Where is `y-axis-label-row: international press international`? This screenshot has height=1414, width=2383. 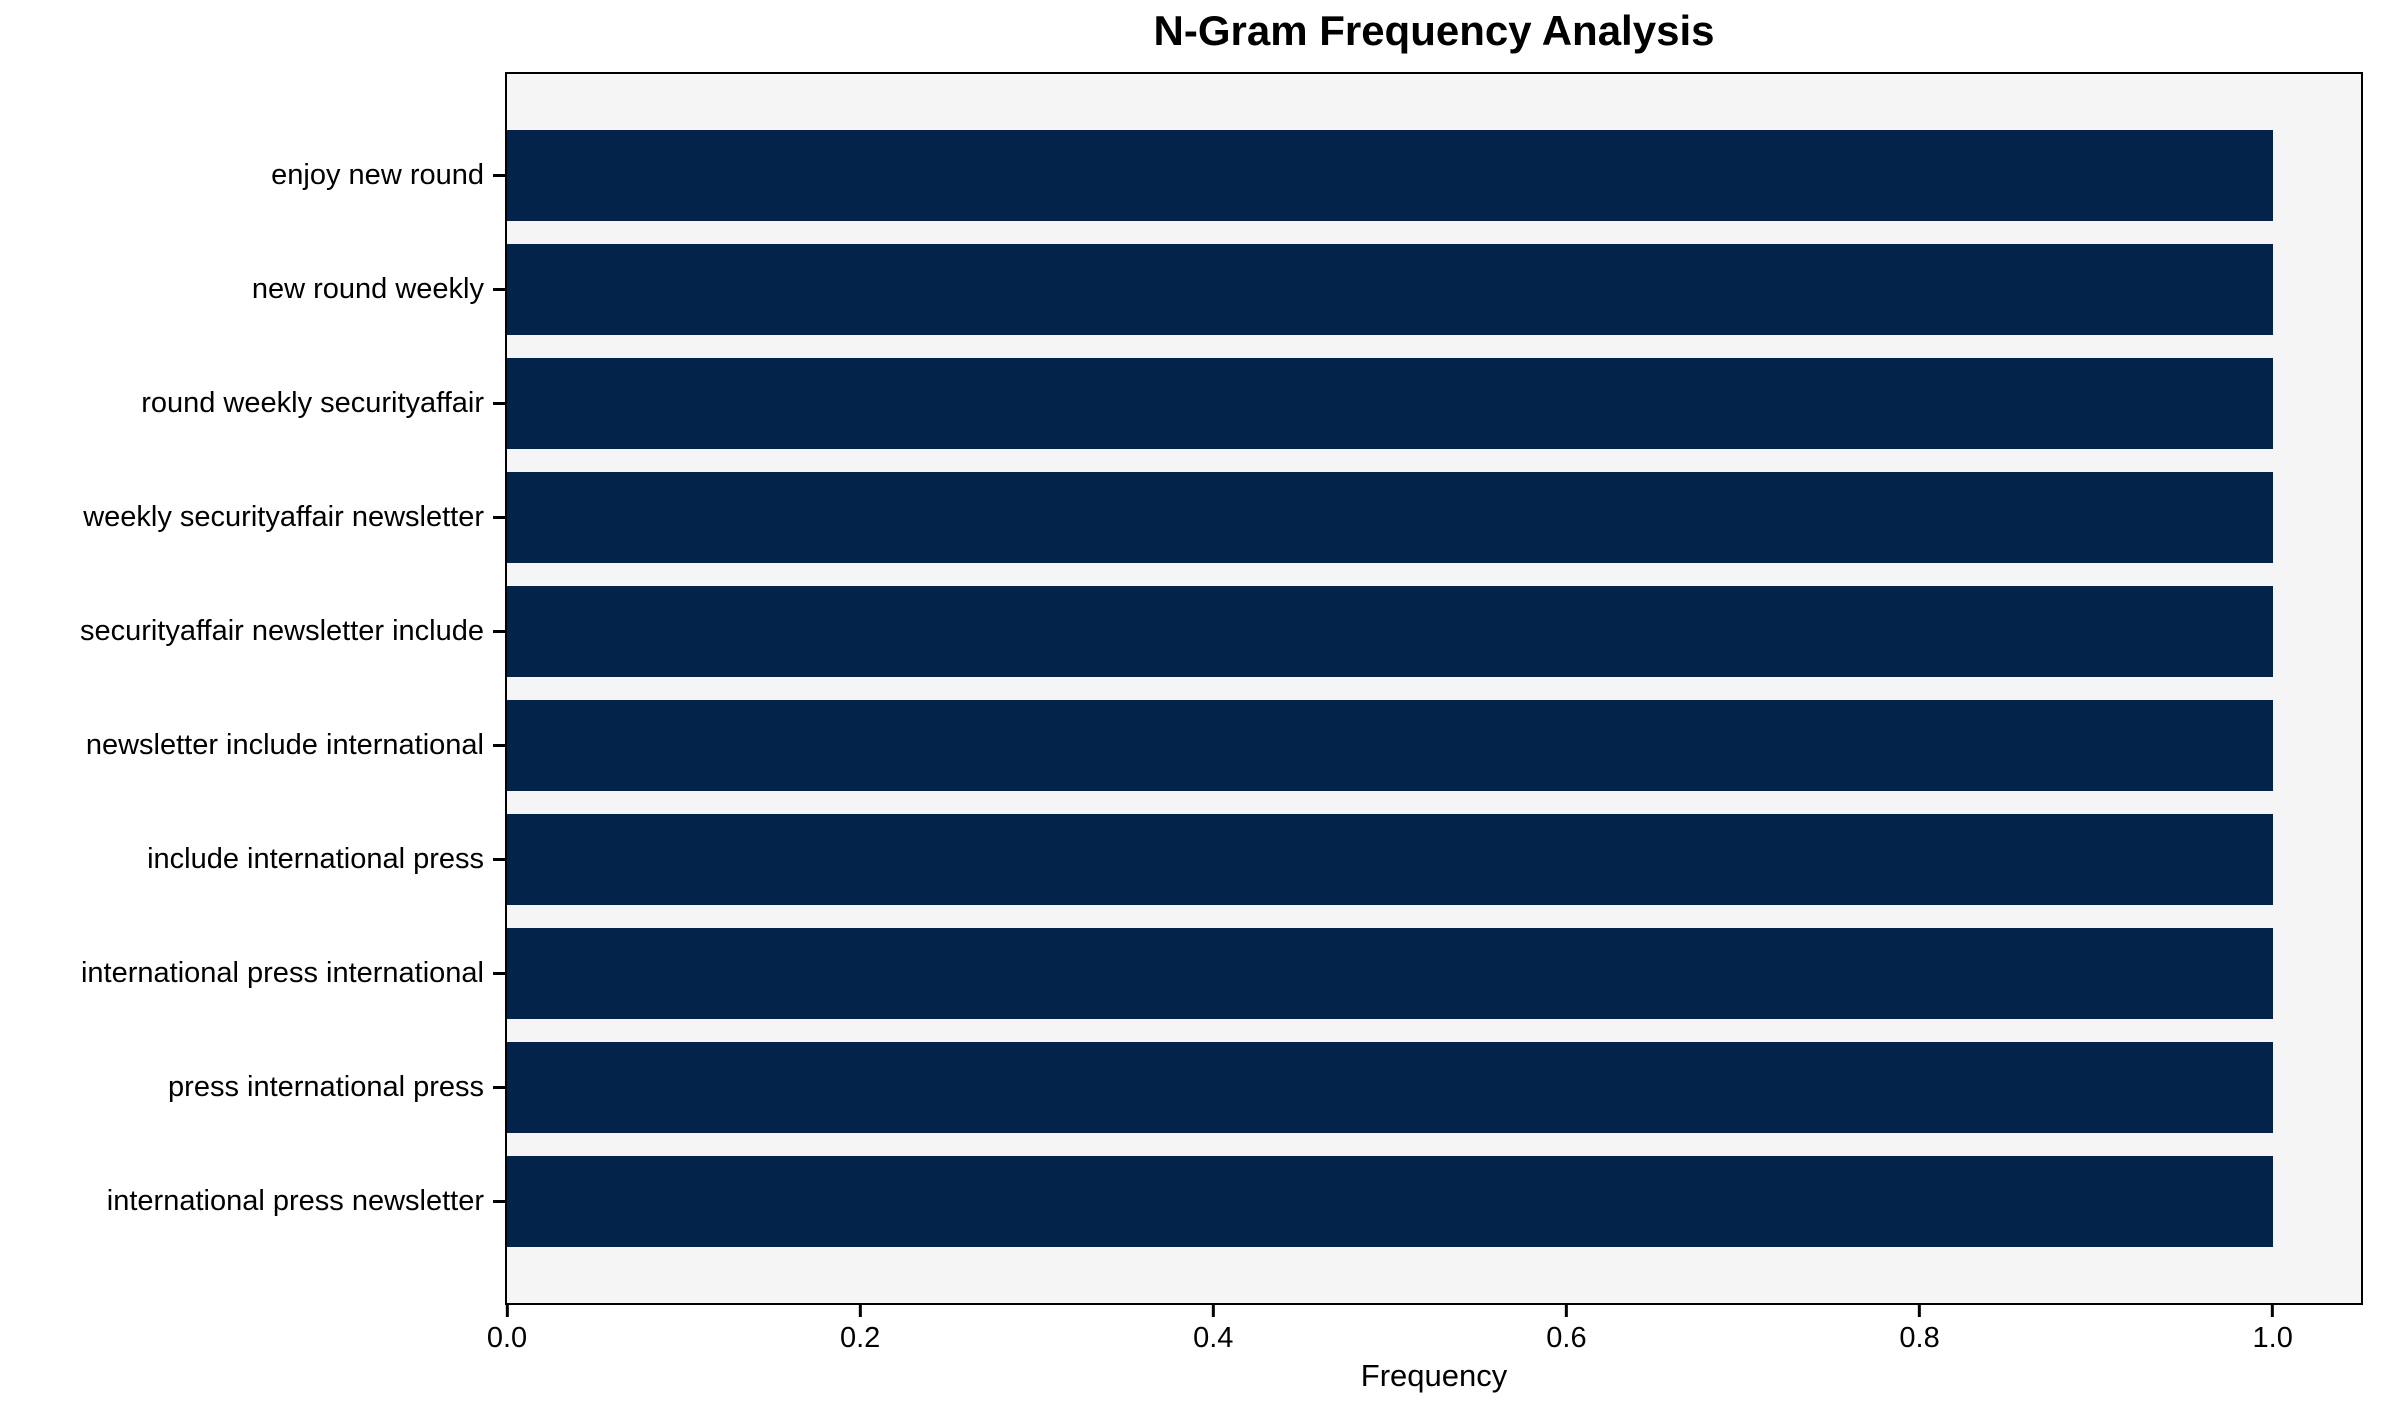 y-axis-label-row: international press international is located at coordinates (252, 973).